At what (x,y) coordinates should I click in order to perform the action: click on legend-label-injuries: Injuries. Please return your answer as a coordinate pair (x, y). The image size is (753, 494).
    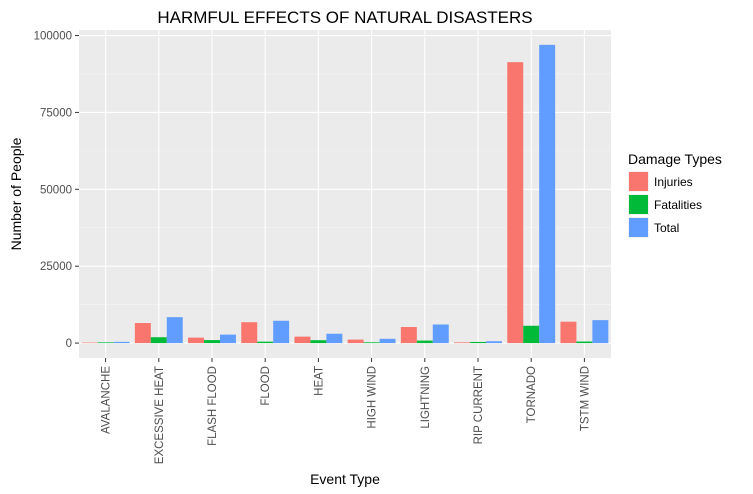
    Looking at the image, I should click on (673, 182).